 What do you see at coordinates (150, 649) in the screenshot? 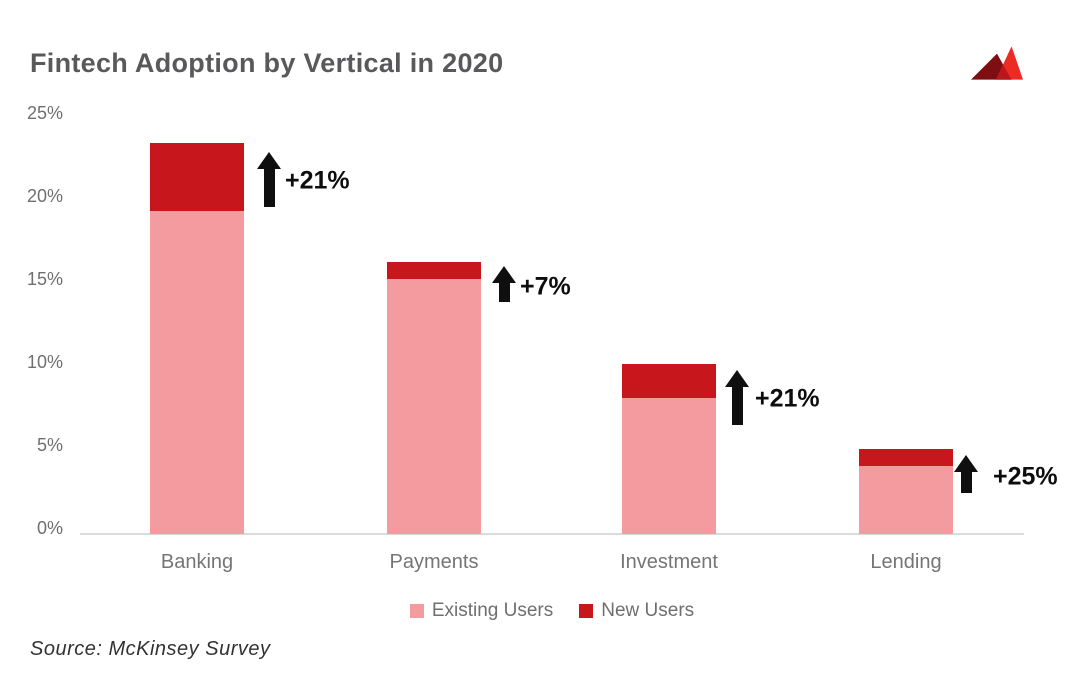
I see `source-note: Source: McKinsey Survey` at bounding box center [150, 649].